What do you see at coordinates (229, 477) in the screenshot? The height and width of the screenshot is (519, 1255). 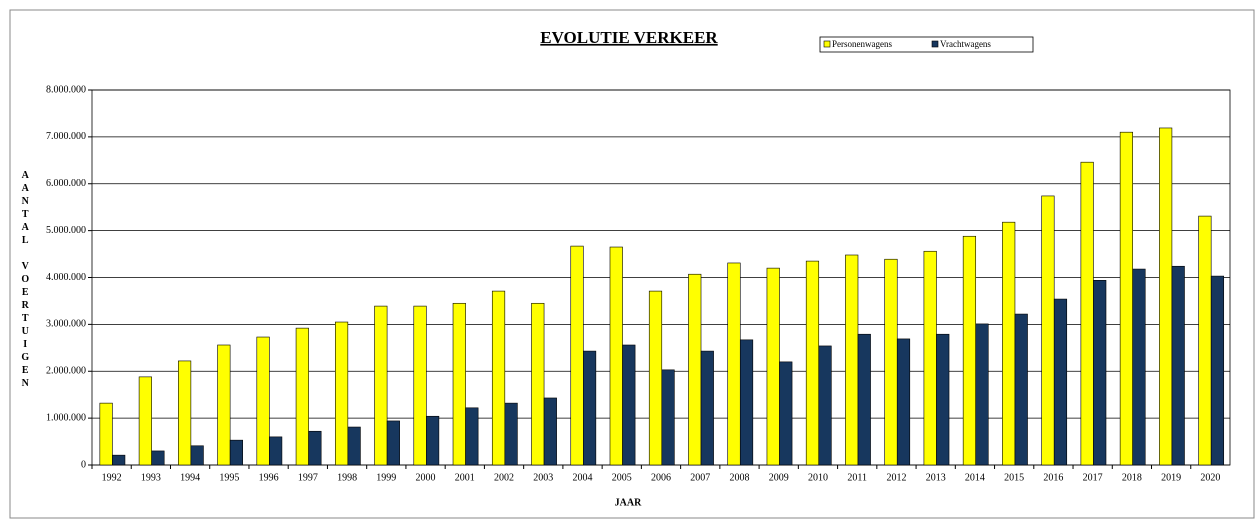 I see `x-tick-label: 1995` at bounding box center [229, 477].